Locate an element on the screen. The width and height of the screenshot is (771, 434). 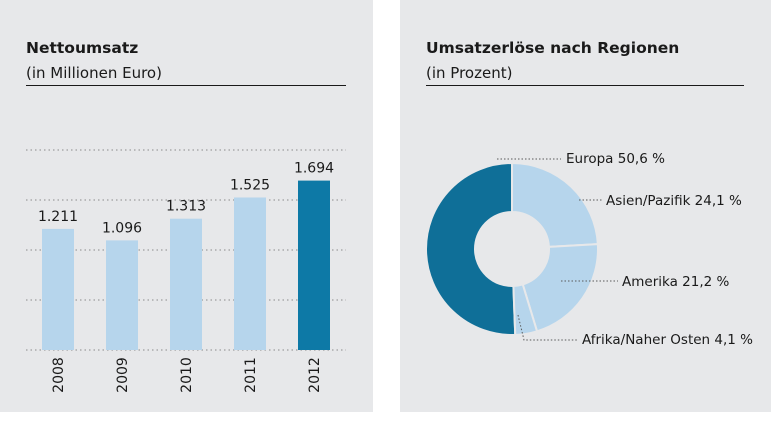
slice-label-3: Amerika 21,2 % is located at coordinates (675, 282).